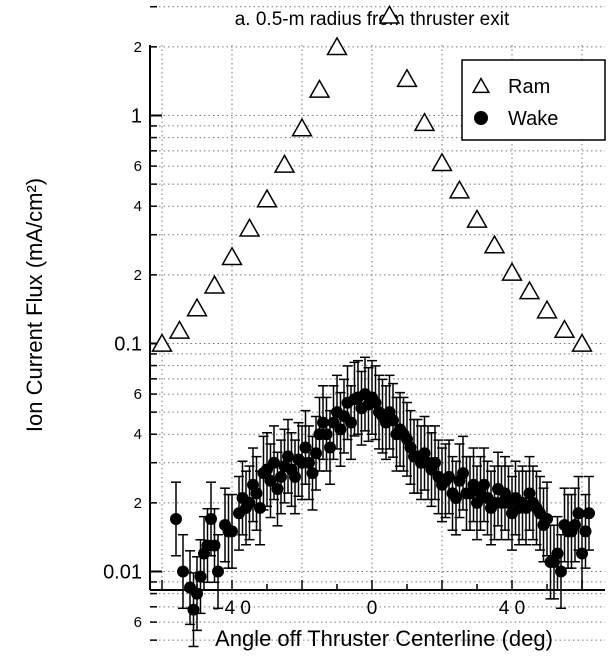 This screenshot has width=611, height=664. I want to click on y-tick-label: 0.01, so click(122, 573).